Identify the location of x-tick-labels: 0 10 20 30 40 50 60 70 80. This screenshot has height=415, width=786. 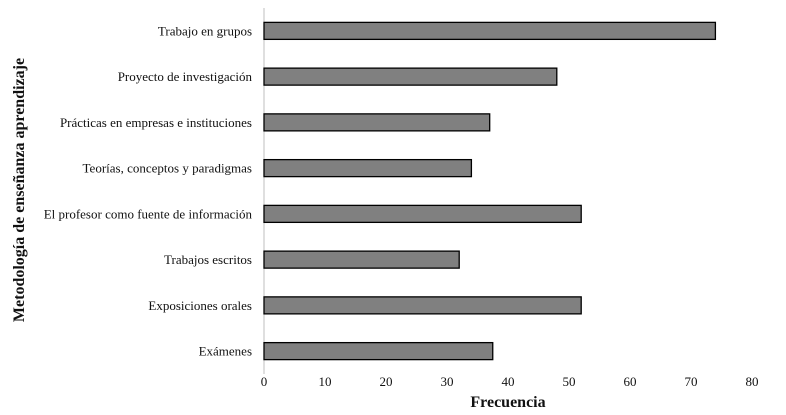
(510, 381).